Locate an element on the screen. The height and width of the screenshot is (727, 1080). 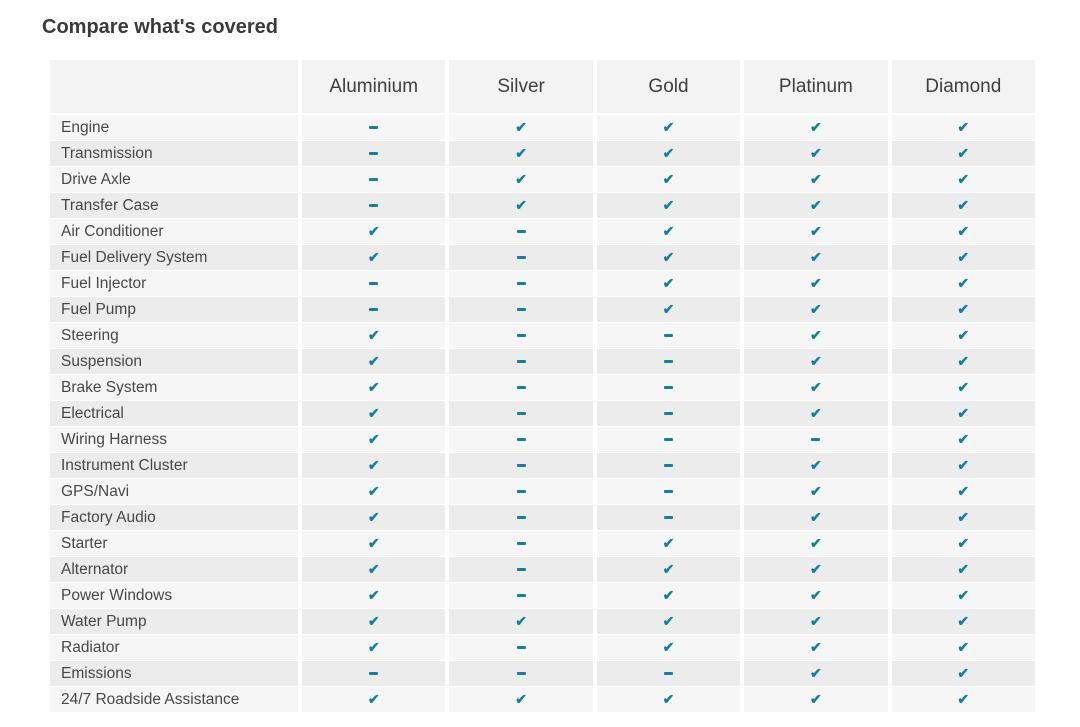
table-row: Factory Audio ✔ ✔ ✔ is located at coordinates (542, 517).